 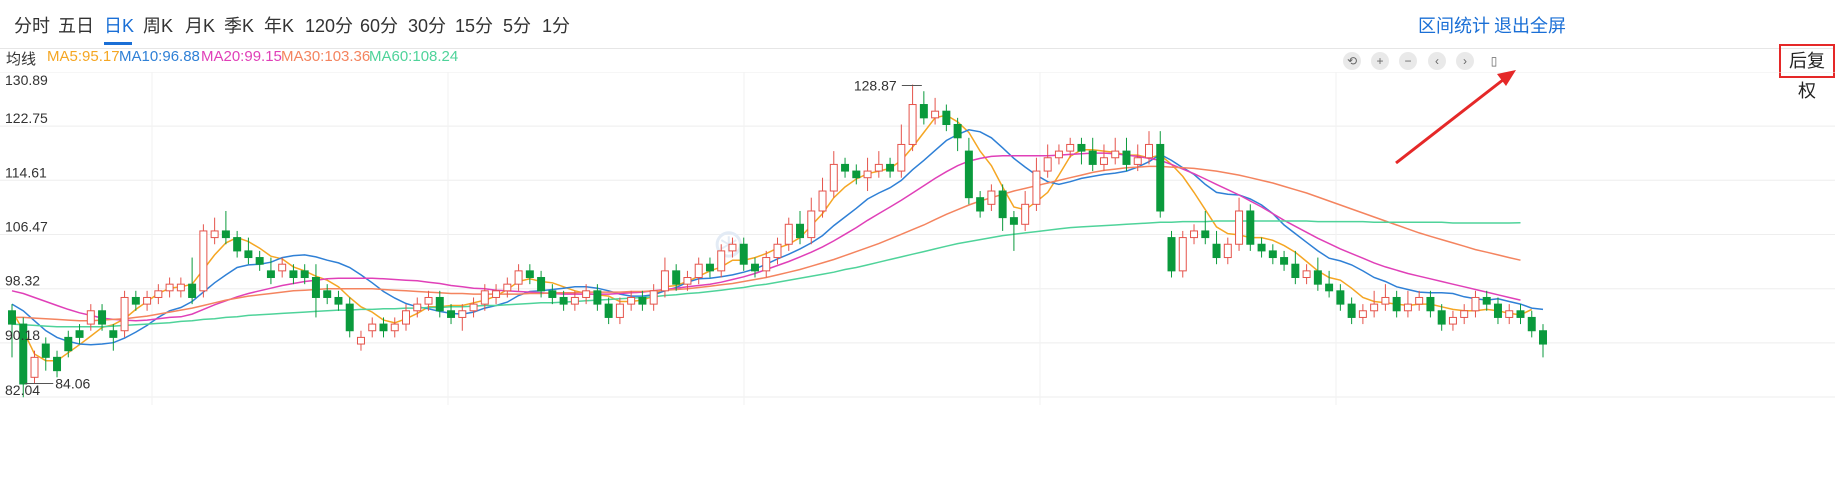 What do you see at coordinates (26, 80) in the screenshot?
I see `y-tick-label: 130.89` at bounding box center [26, 80].